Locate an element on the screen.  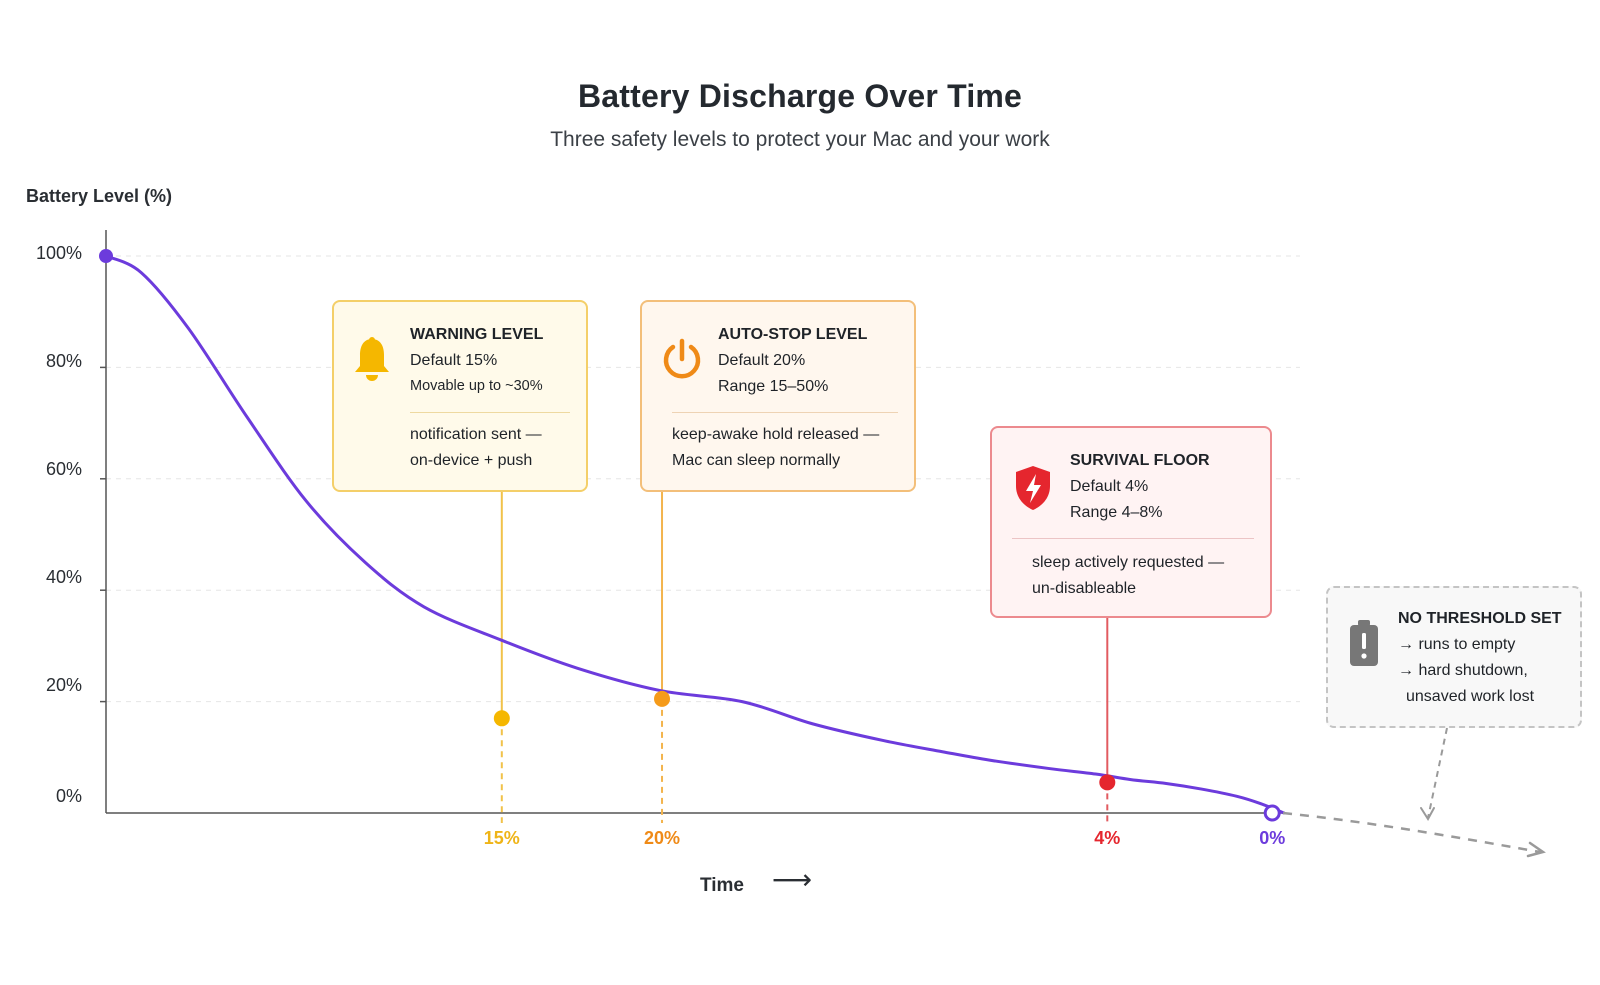
x-marker-label: 0% is located at coordinates (1272, 838).